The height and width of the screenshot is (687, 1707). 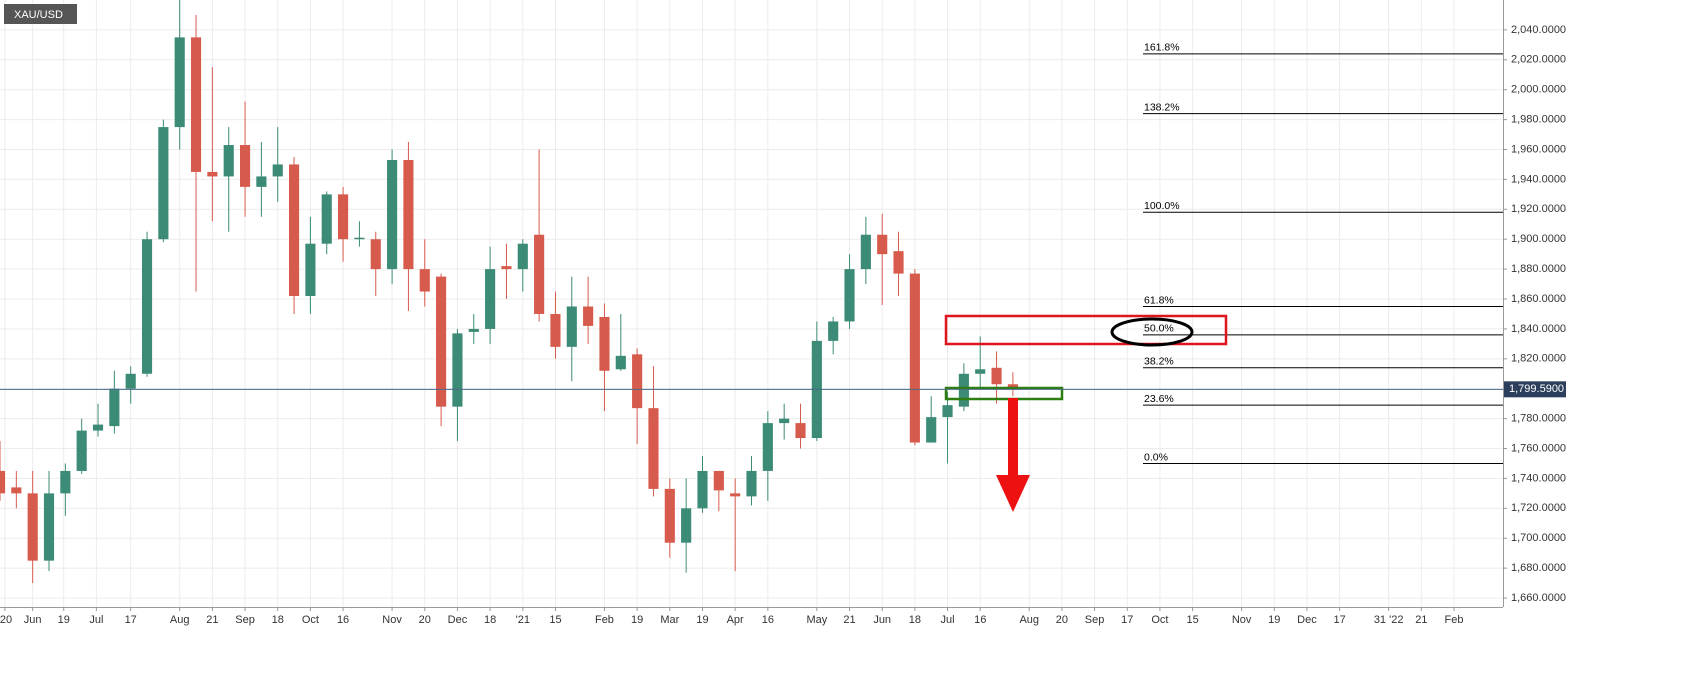 What do you see at coordinates (735, 620) in the screenshot?
I see `x-tick-label: Apr` at bounding box center [735, 620].